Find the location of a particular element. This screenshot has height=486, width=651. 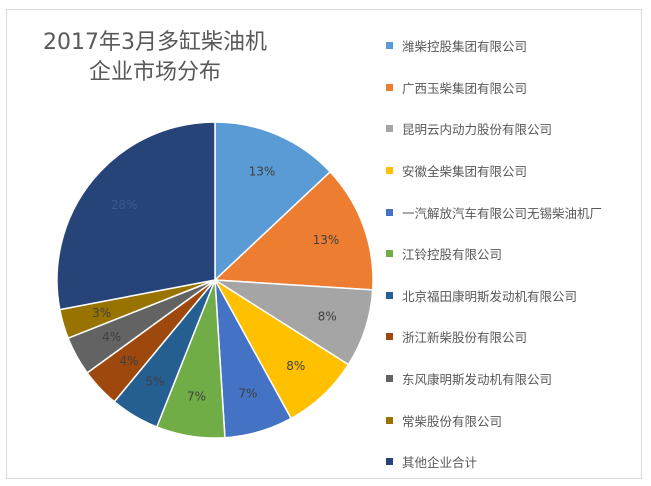

legend-item-2: 昆明云内动力股份有限公司 is located at coordinates (494, 129).